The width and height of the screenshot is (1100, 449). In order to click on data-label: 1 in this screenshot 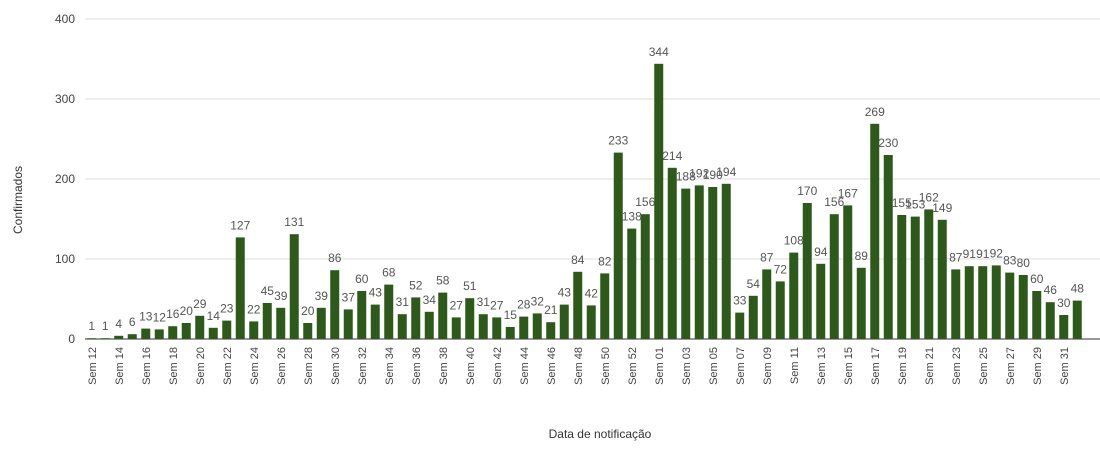, I will do `click(105, 326)`.